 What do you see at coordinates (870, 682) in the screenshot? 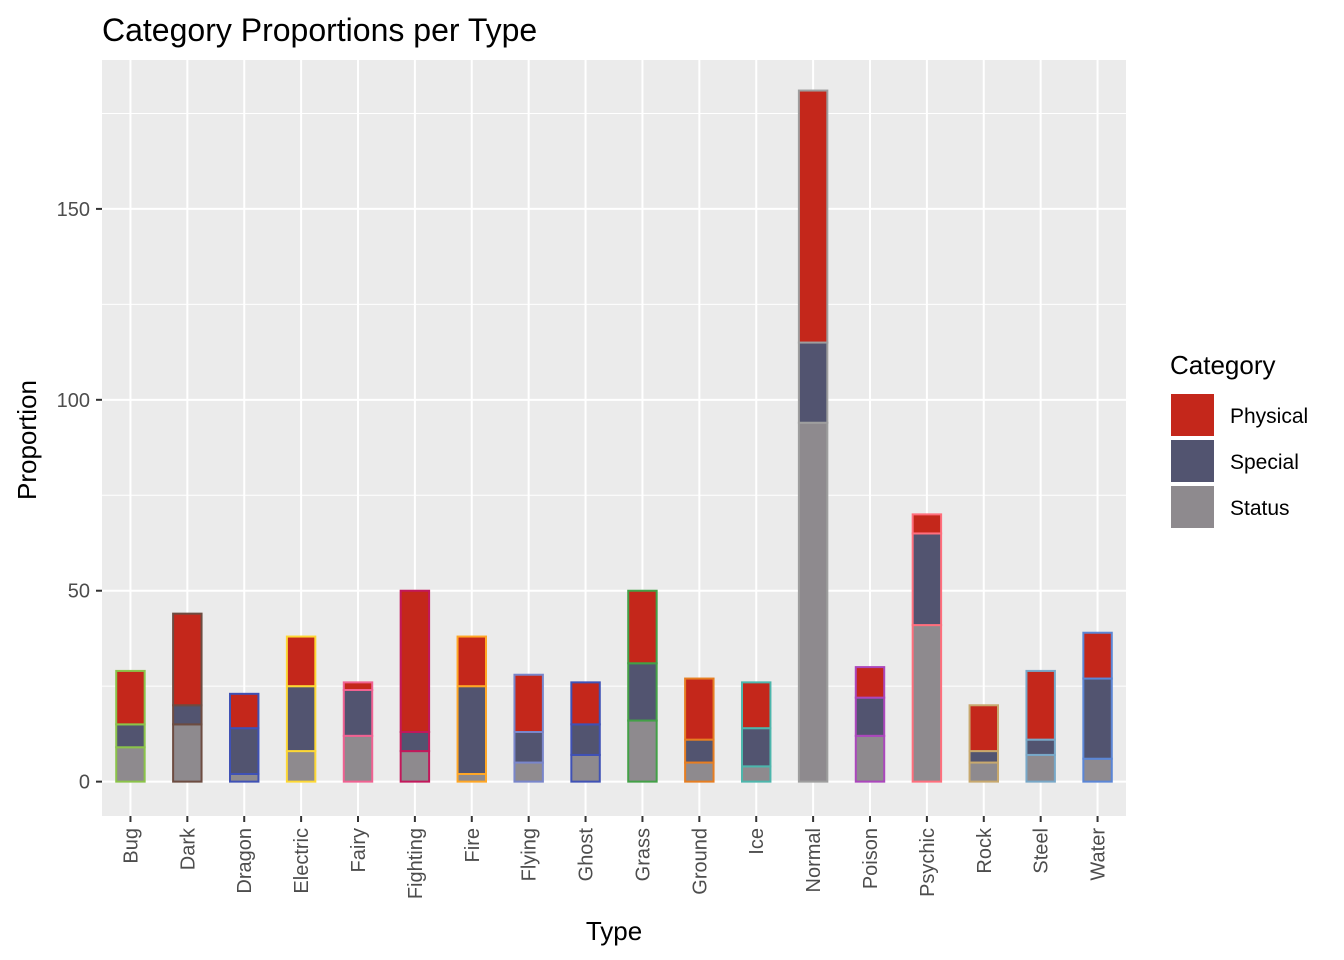
I see `bar-poison-physical` at bounding box center [870, 682].